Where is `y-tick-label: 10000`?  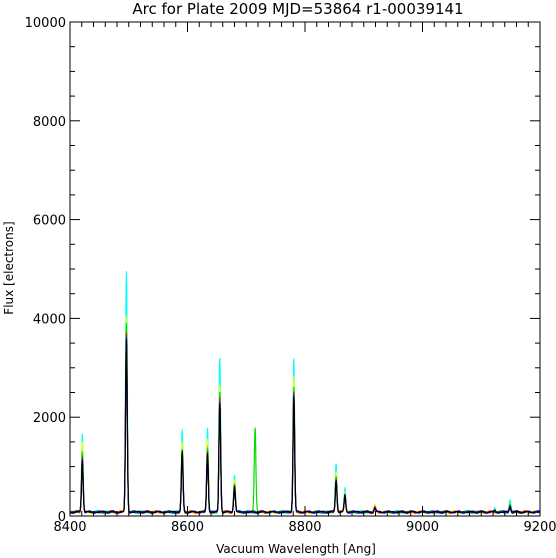 y-tick-label: 10000 is located at coordinates (45, 23).